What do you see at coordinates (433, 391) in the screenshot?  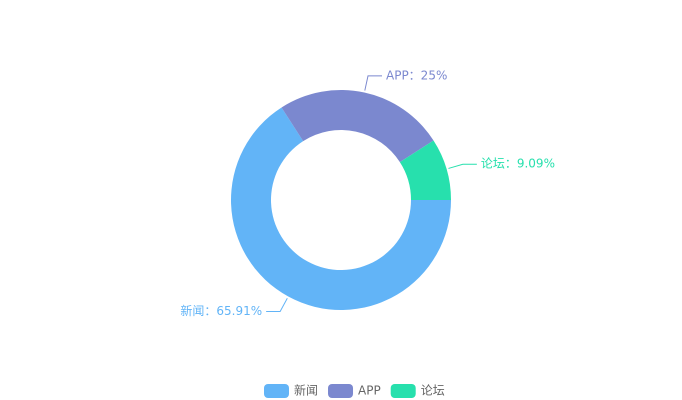 I see `legend-label: 论坛` at bounding box center [433, 391].